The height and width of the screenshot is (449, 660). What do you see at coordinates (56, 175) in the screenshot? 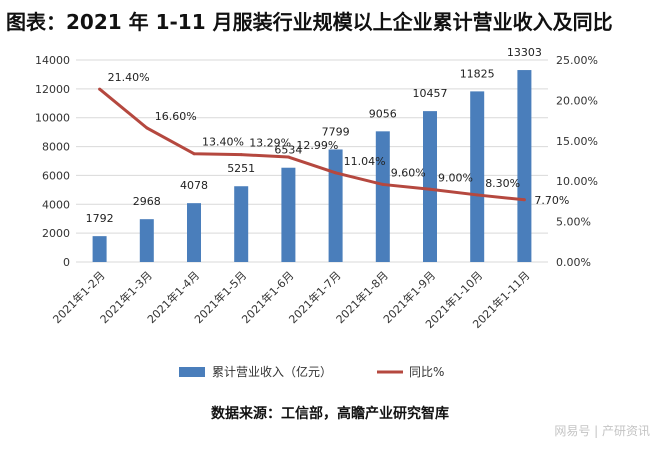
I see `y-left-tick-label: 6000` at bounding box center [56, 175].